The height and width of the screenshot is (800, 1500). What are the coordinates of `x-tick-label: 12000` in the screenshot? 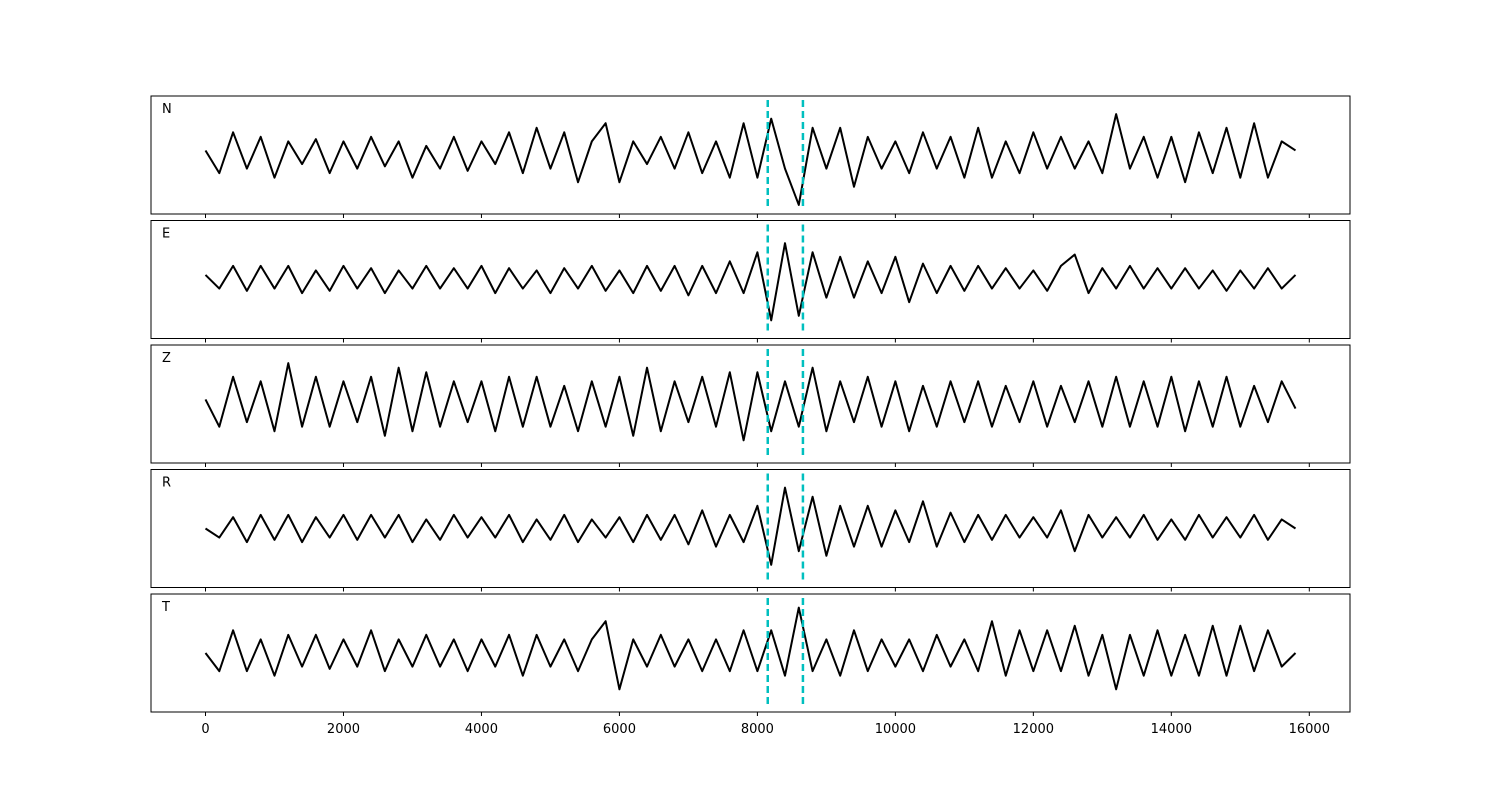 It's located at (1033, 729).